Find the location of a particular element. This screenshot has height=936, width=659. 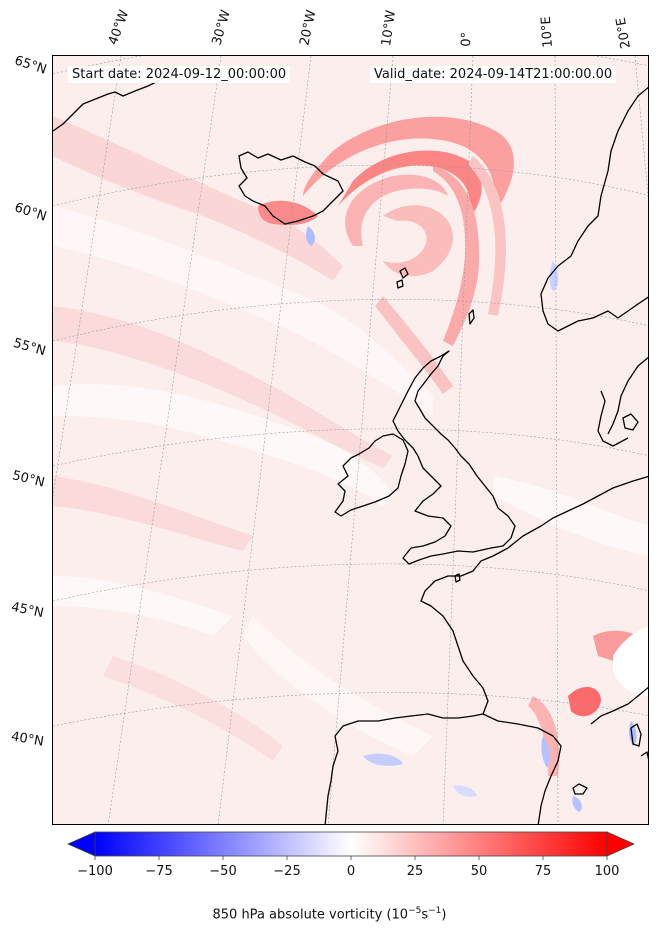

colorbar-gradient is located at coordinates (351, 845).